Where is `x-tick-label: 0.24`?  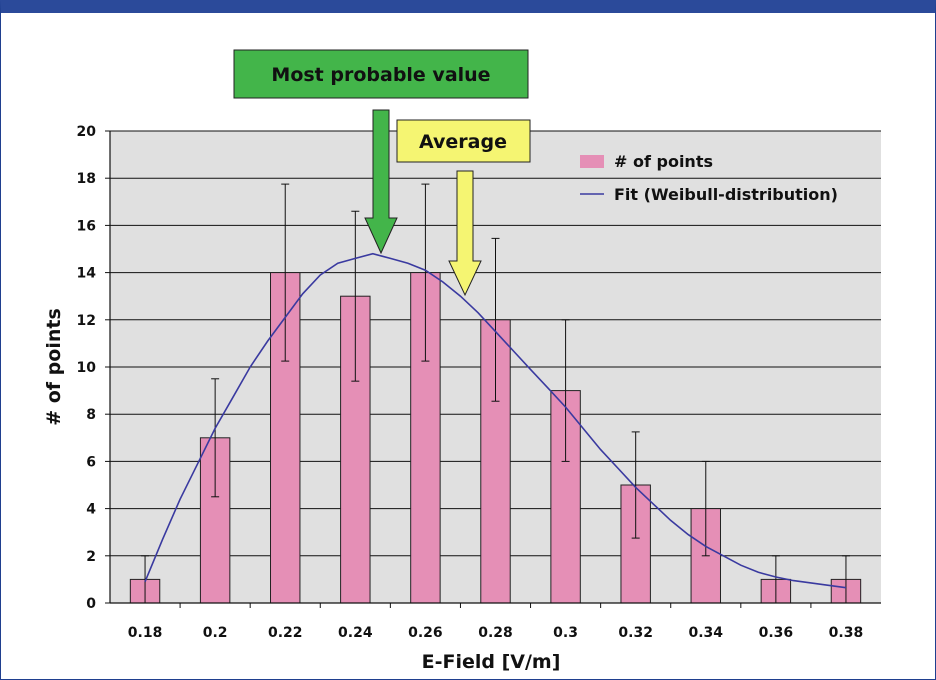 x-tick-label: 0.24 is located at coordinates (355, 633).